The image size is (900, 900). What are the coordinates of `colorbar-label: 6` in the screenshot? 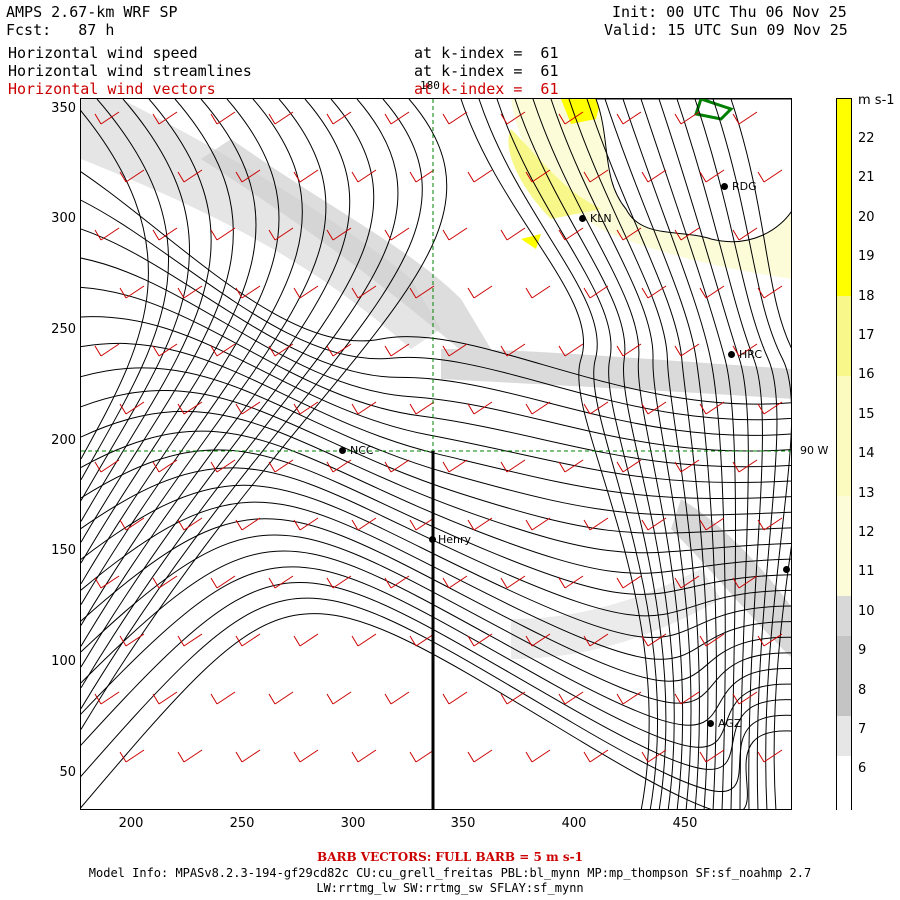 It's located at (862, 769).